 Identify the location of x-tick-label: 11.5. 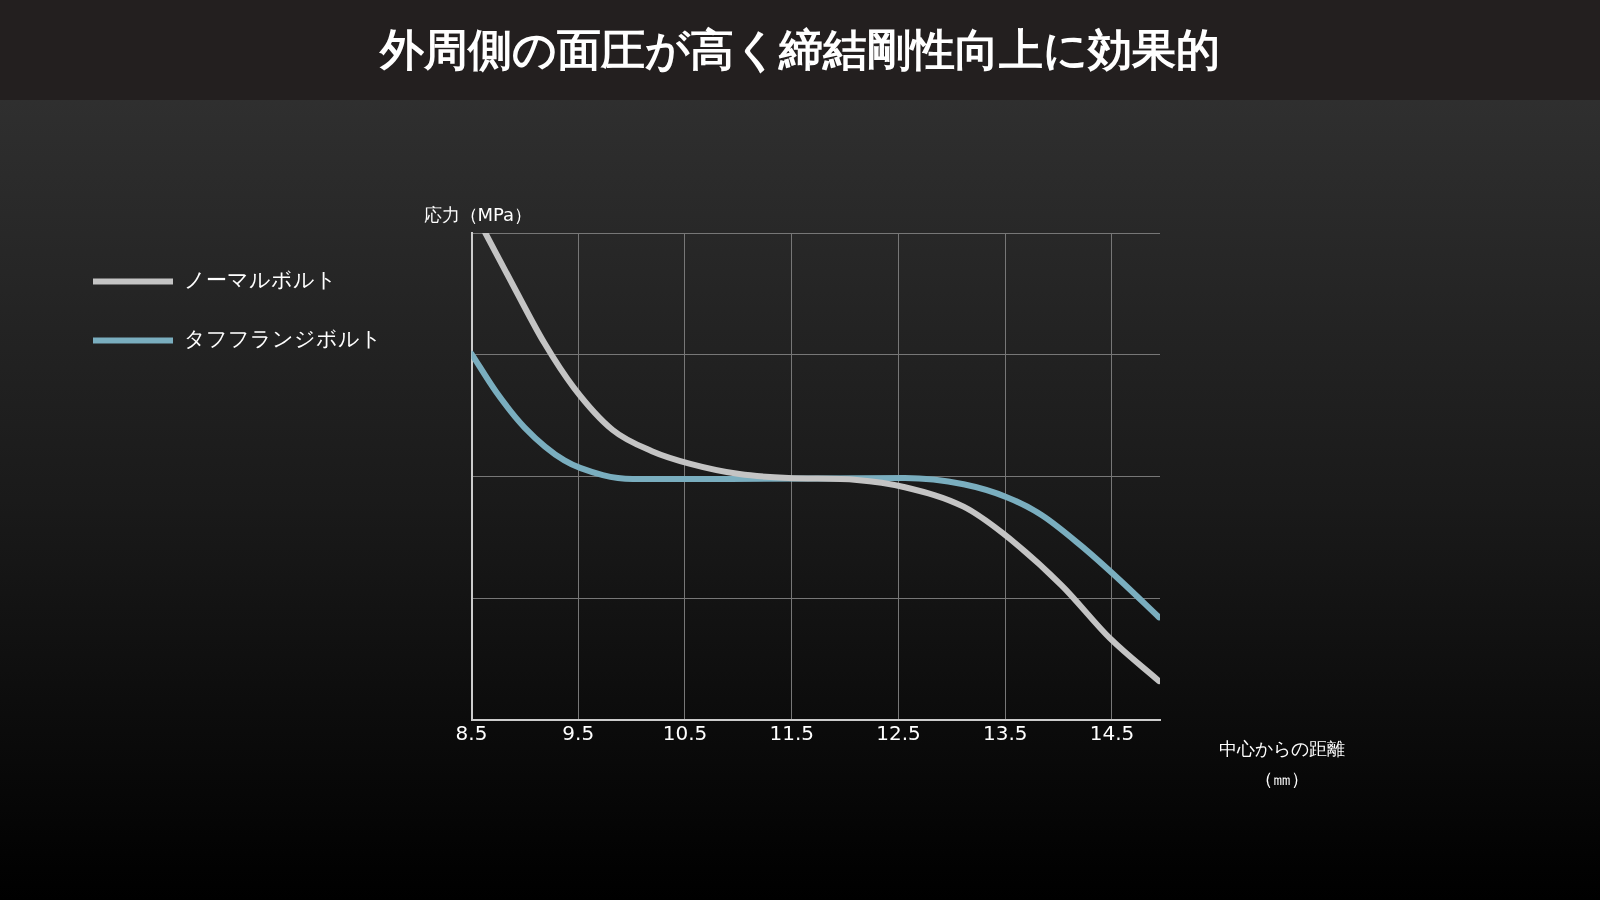
(791, 733).